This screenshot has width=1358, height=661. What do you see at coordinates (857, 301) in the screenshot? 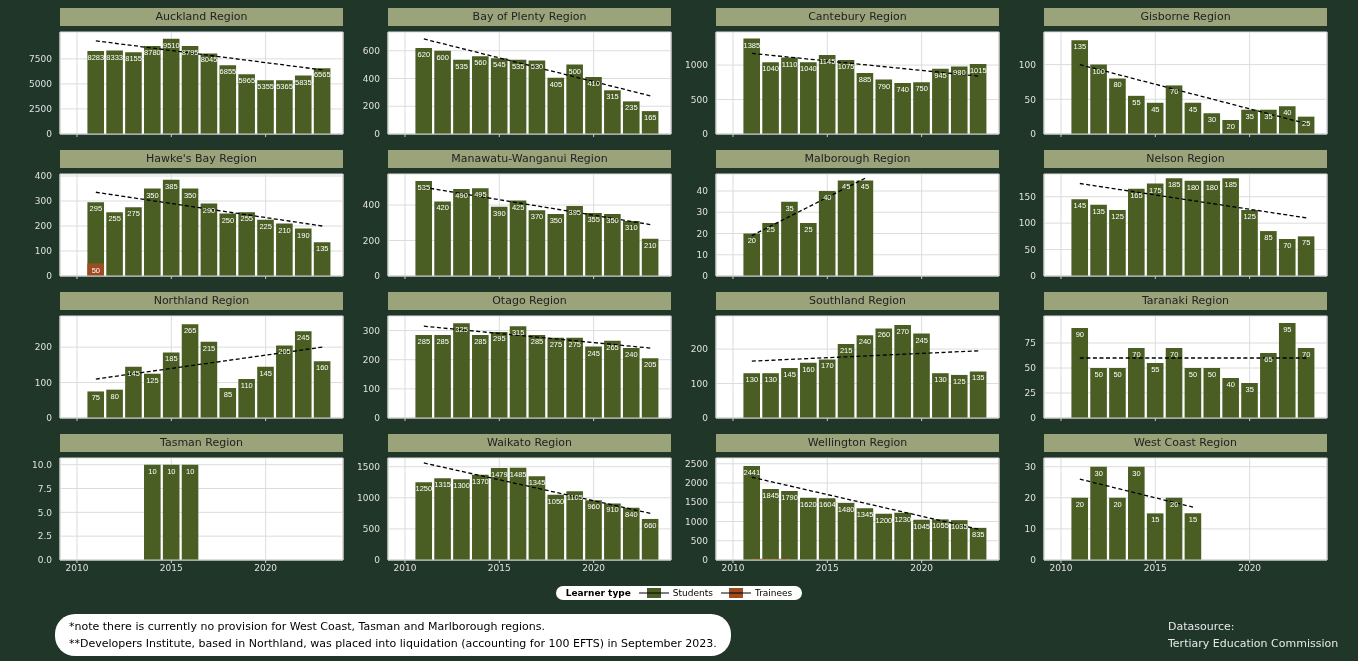
I see `chart-title: Southland Region` at bounding box center [857, 301].